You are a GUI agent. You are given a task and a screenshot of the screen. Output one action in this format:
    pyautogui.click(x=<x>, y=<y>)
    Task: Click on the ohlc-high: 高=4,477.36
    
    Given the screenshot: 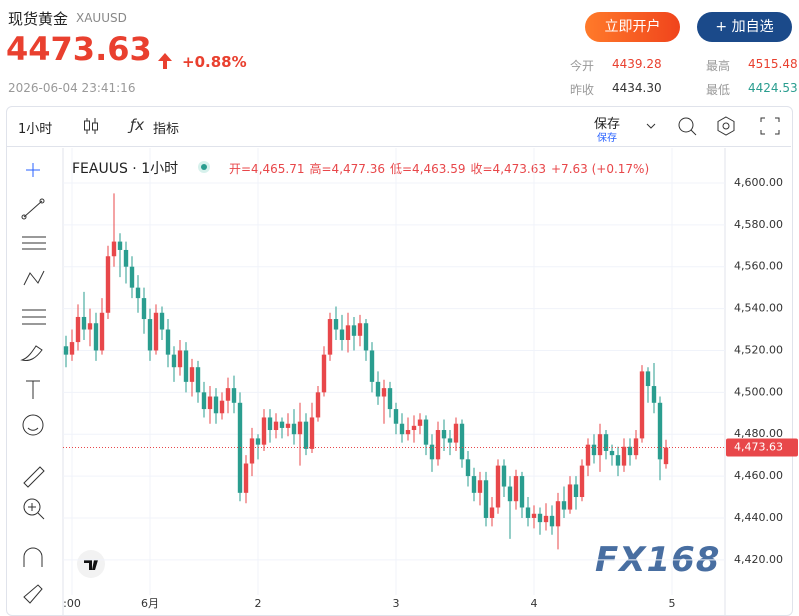 What is the action you would take?
    pyautogui.click(x=347, y=169)
    